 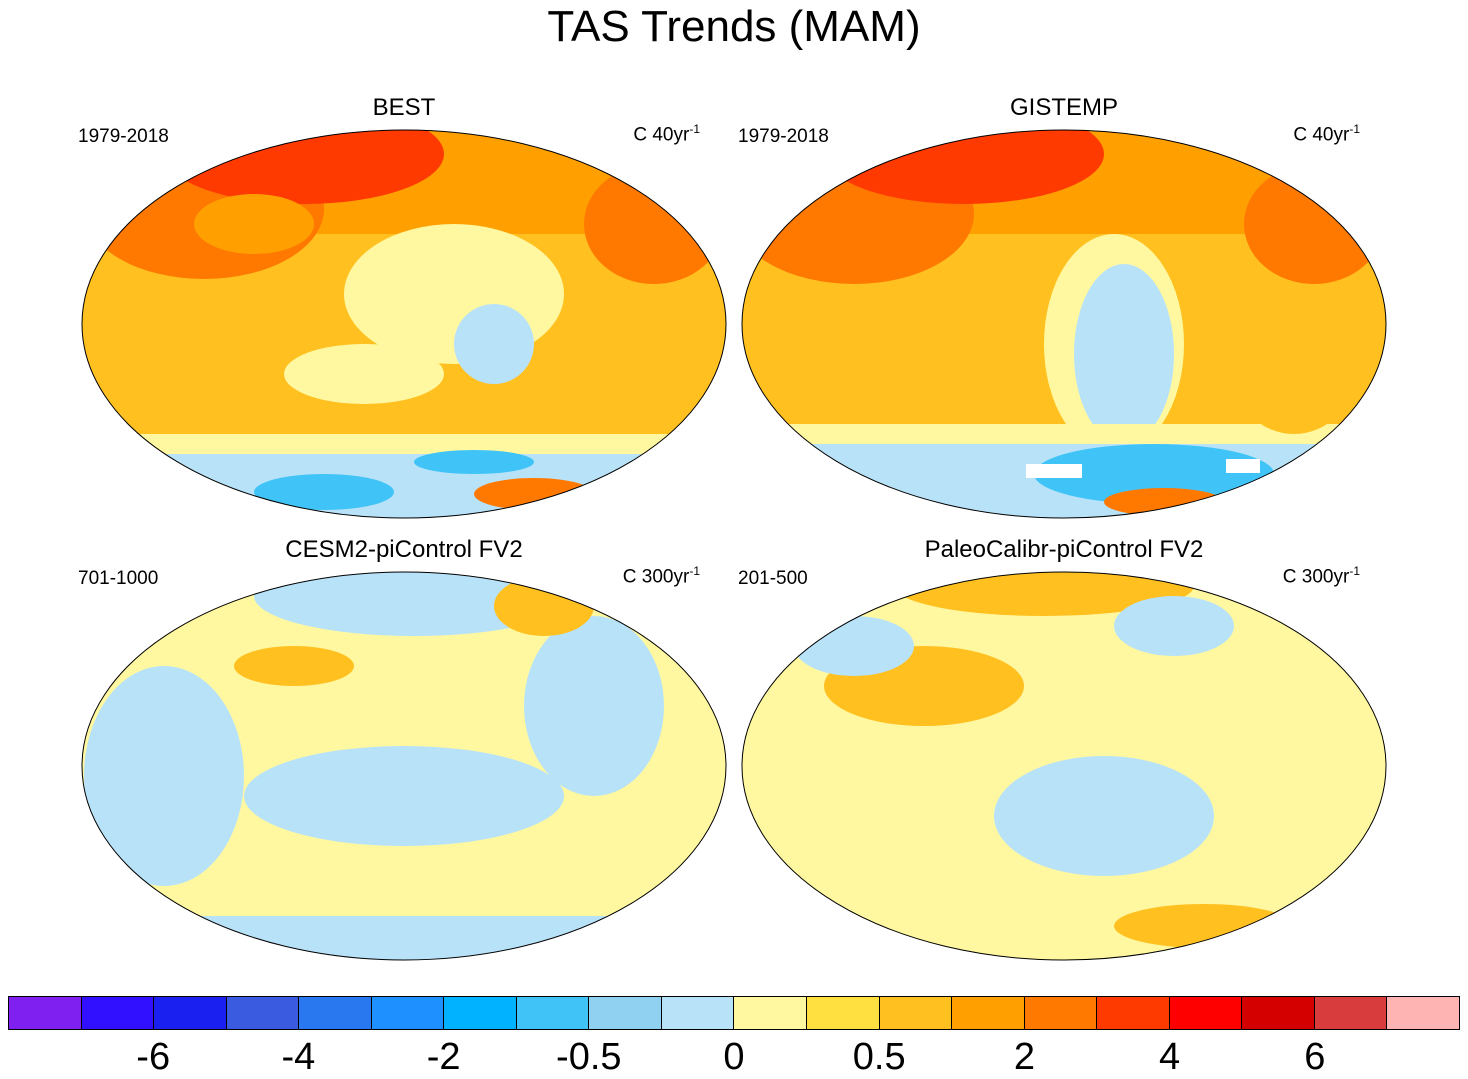 What do you see at coordinates (773, 578) in the screenshot?
I see `panel-period: 201-500` at bounding box center [773, 578].